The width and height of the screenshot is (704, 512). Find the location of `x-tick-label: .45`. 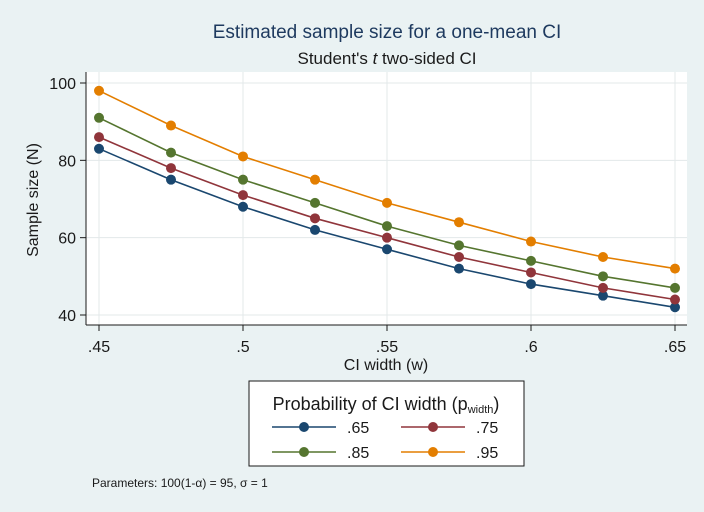

x-tick-label: .45 is located at coordinates (99, 347).